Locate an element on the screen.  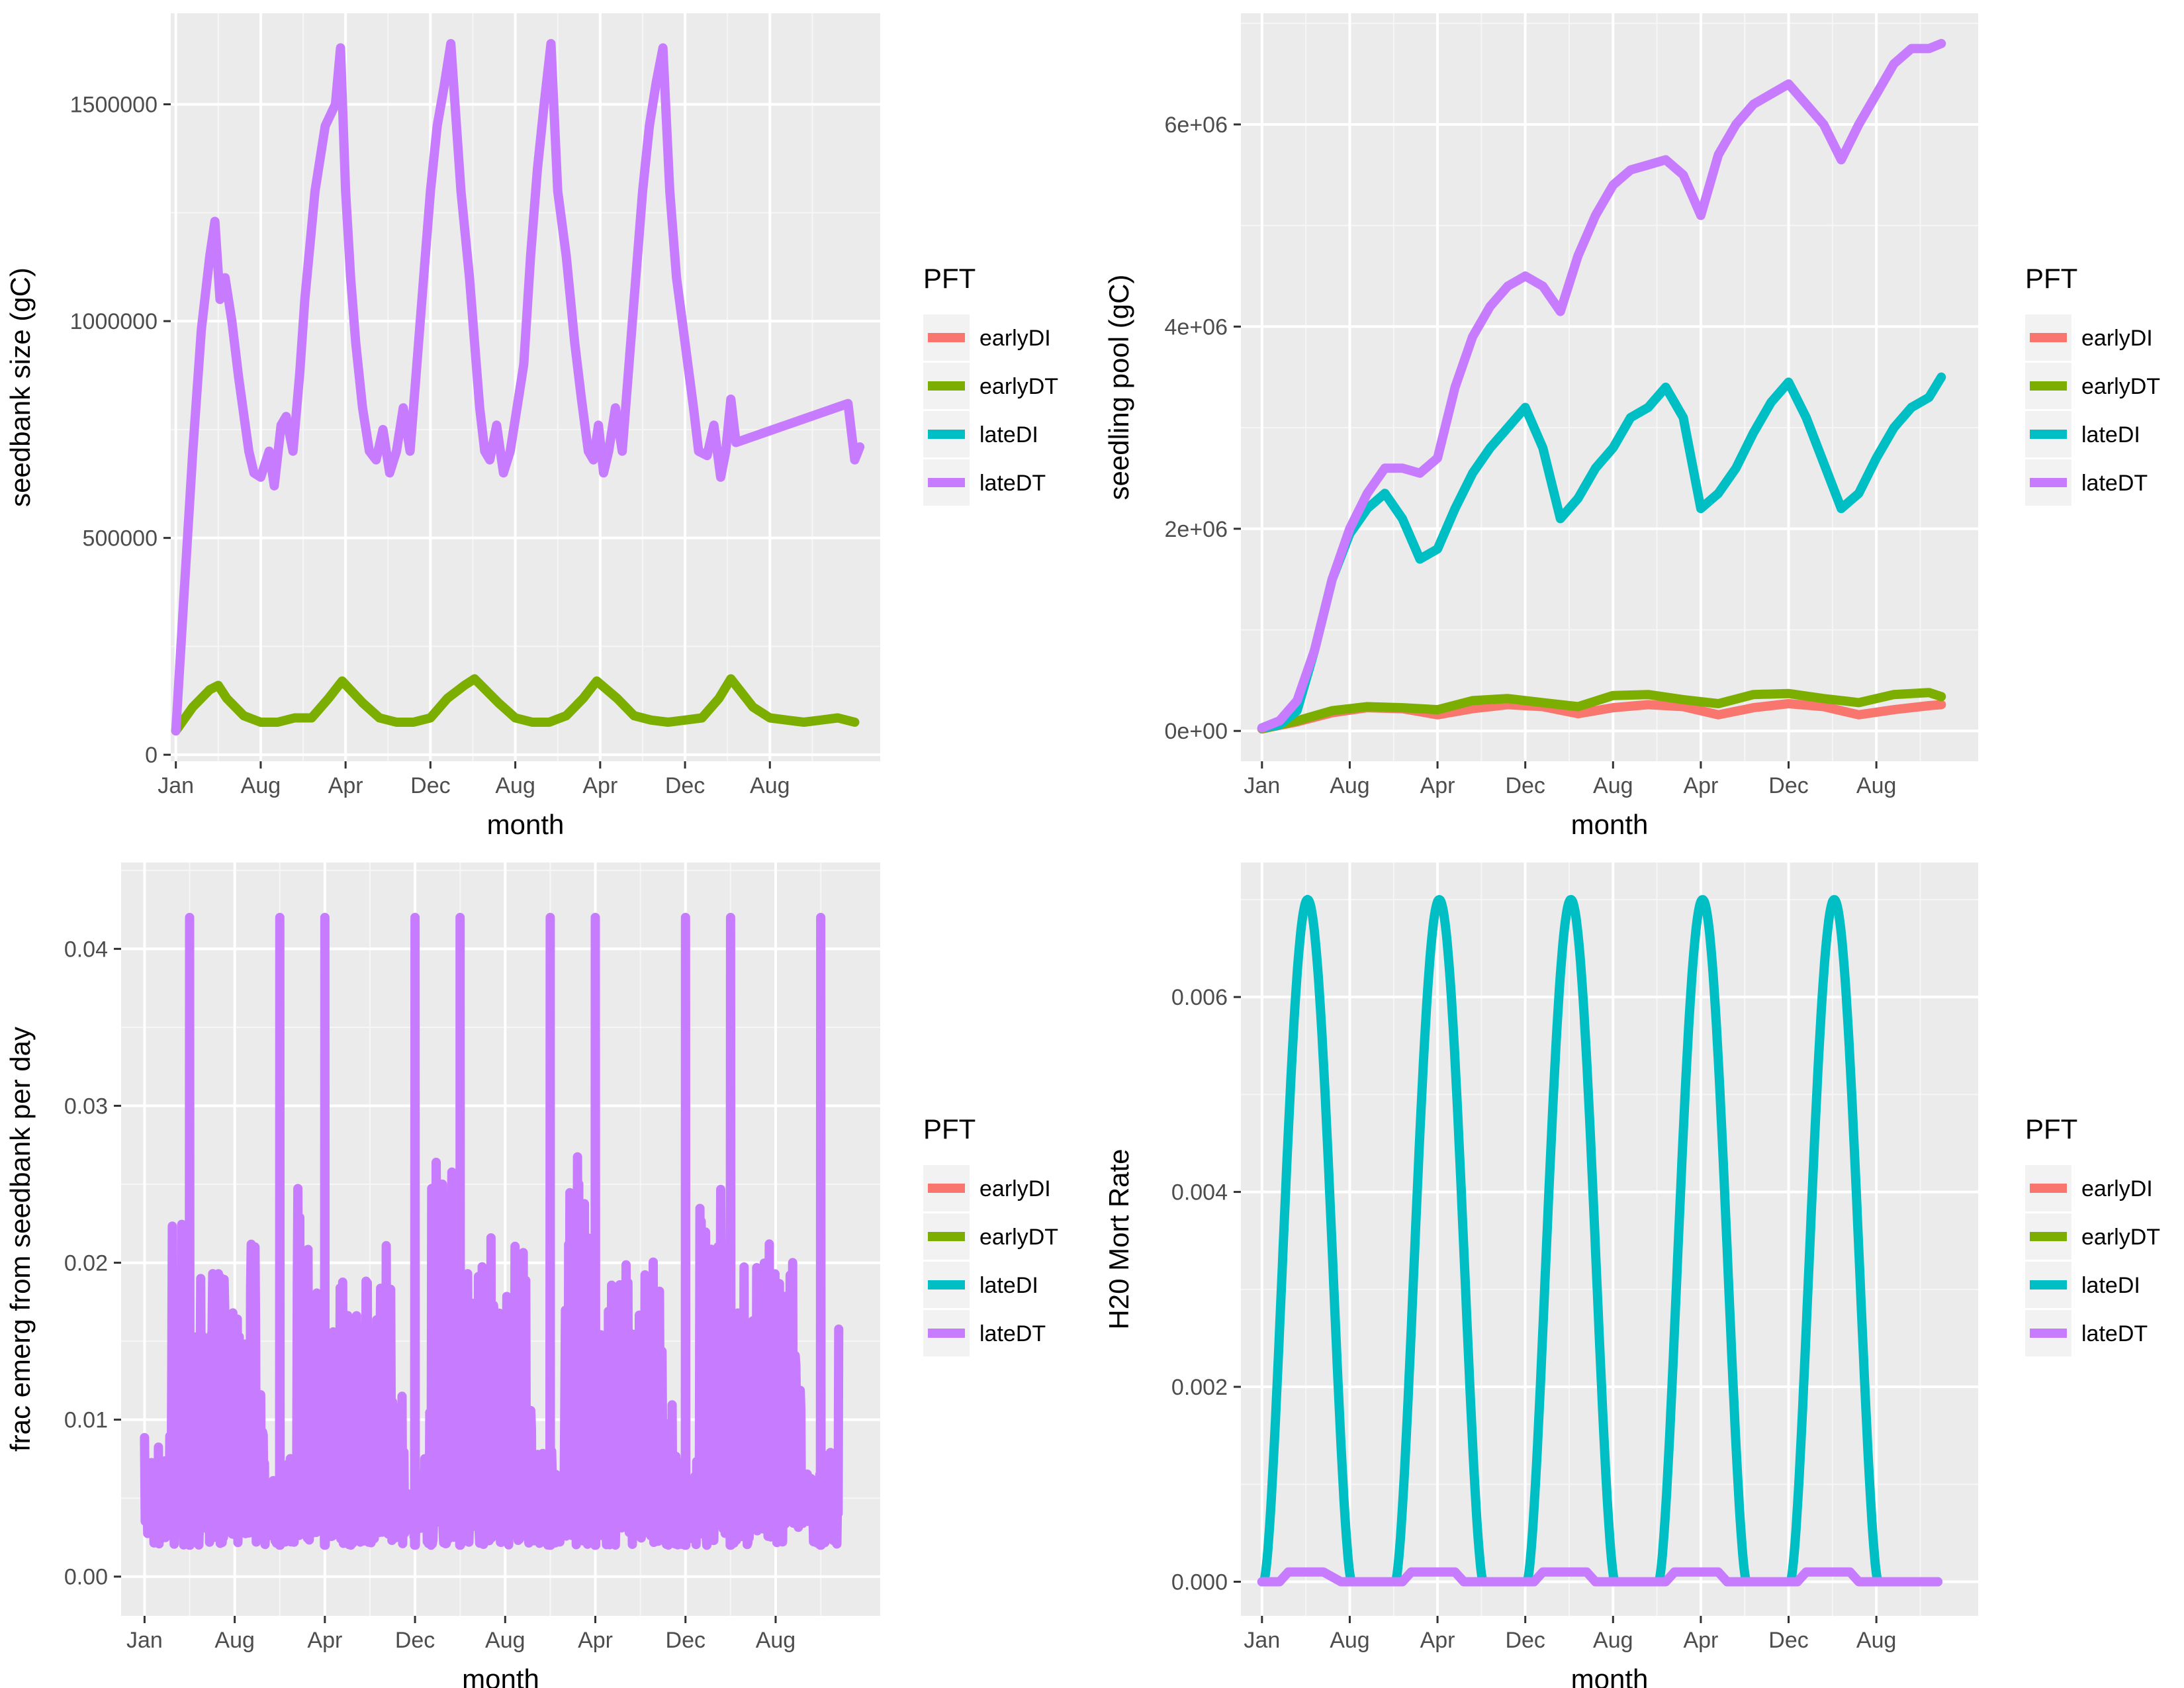
y-tick-label: 0.00 is located at coordinates (86, 1577).